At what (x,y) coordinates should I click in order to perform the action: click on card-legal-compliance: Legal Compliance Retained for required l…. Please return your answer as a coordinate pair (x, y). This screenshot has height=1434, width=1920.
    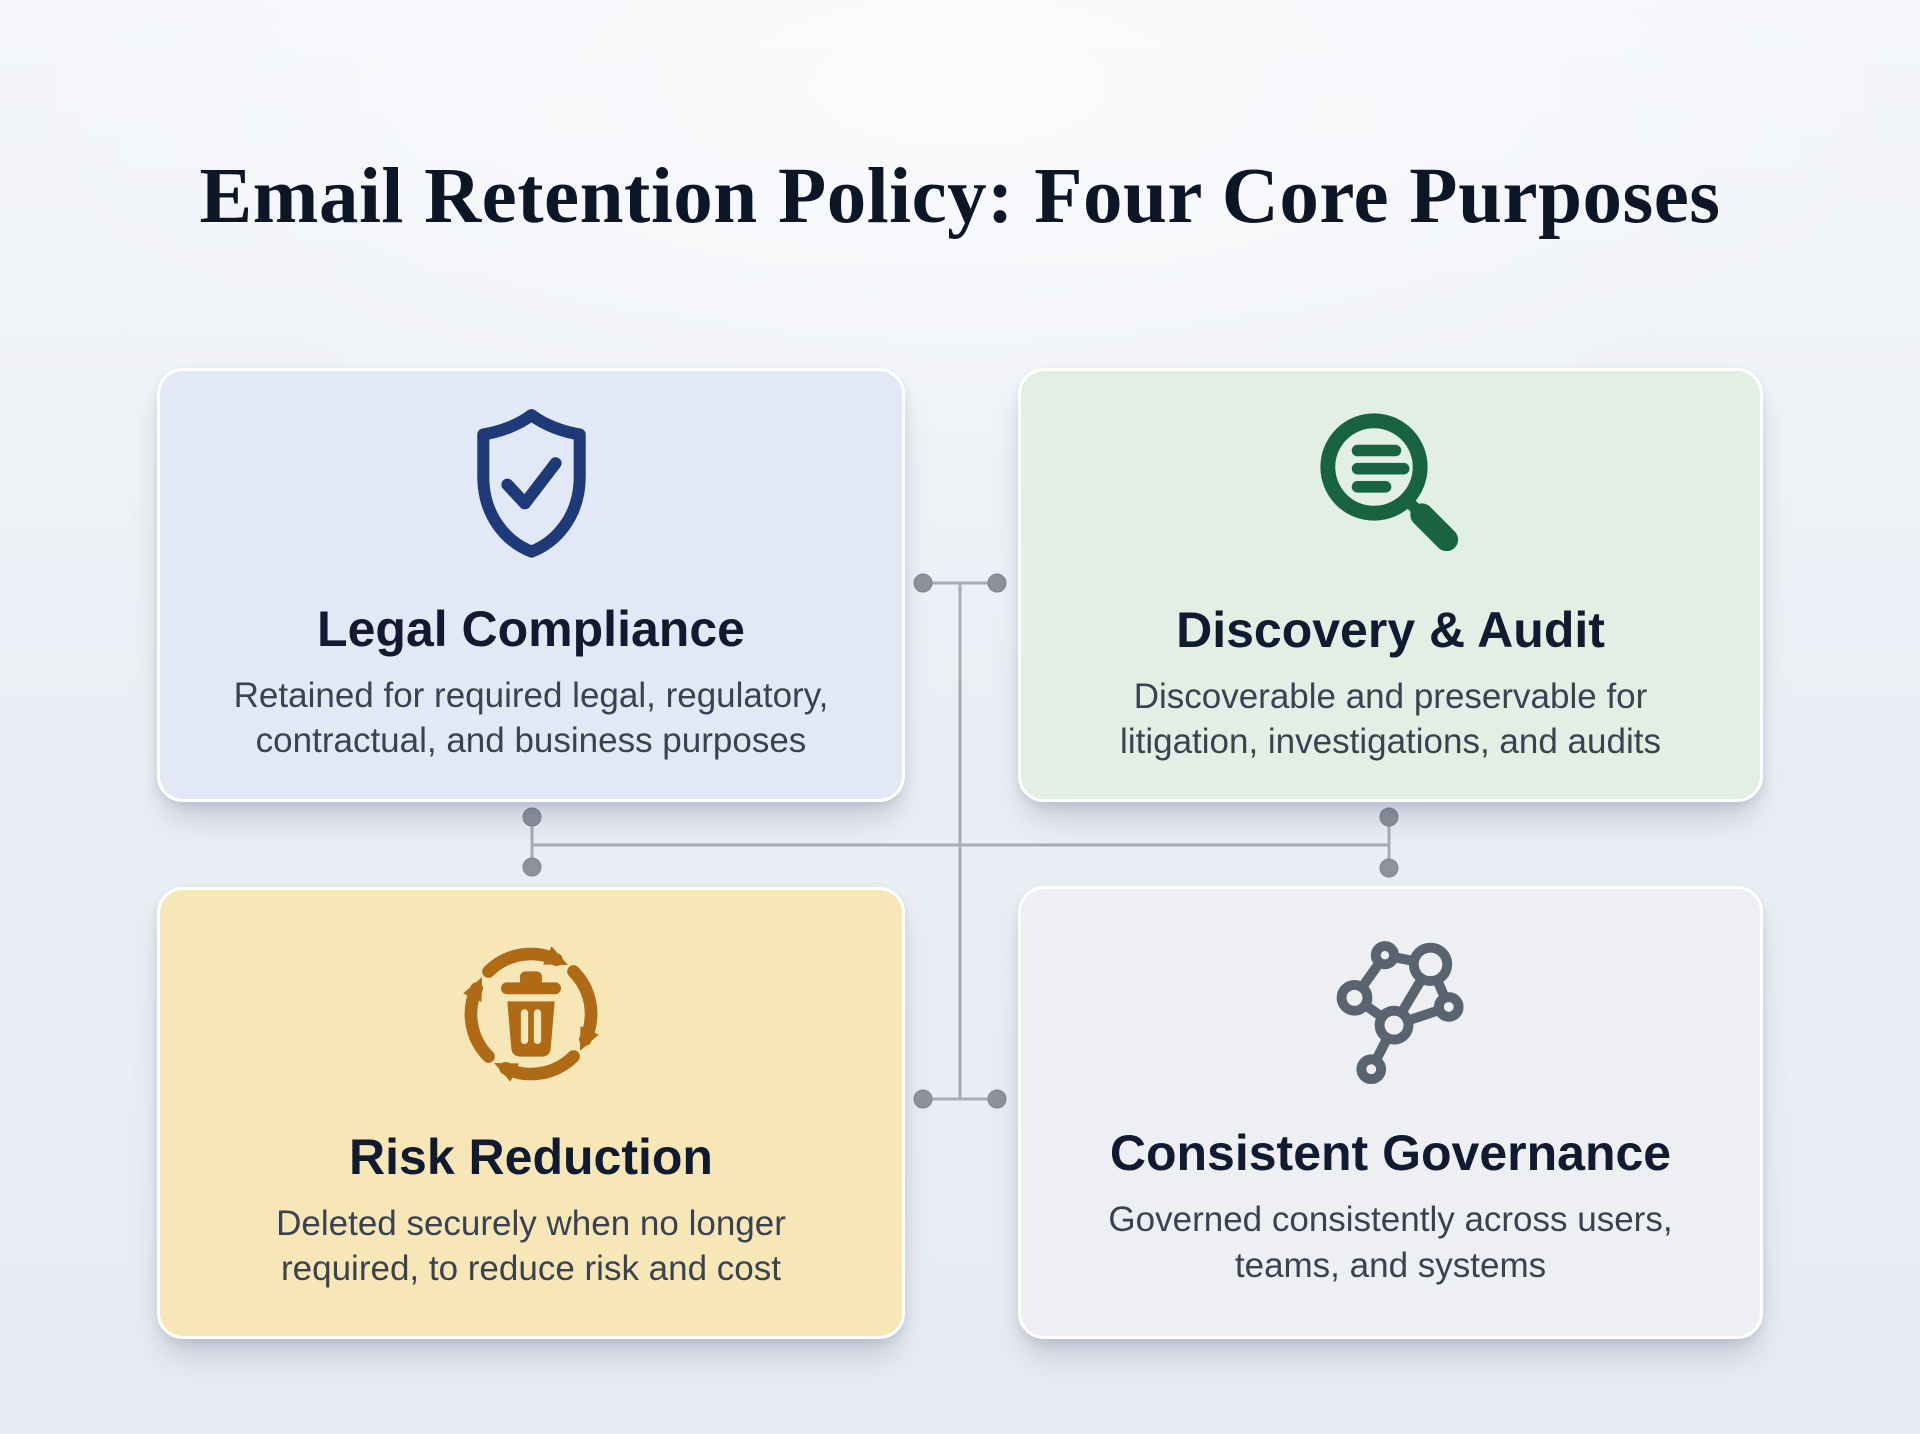
    Looking at the image, I should click on (531, 585).